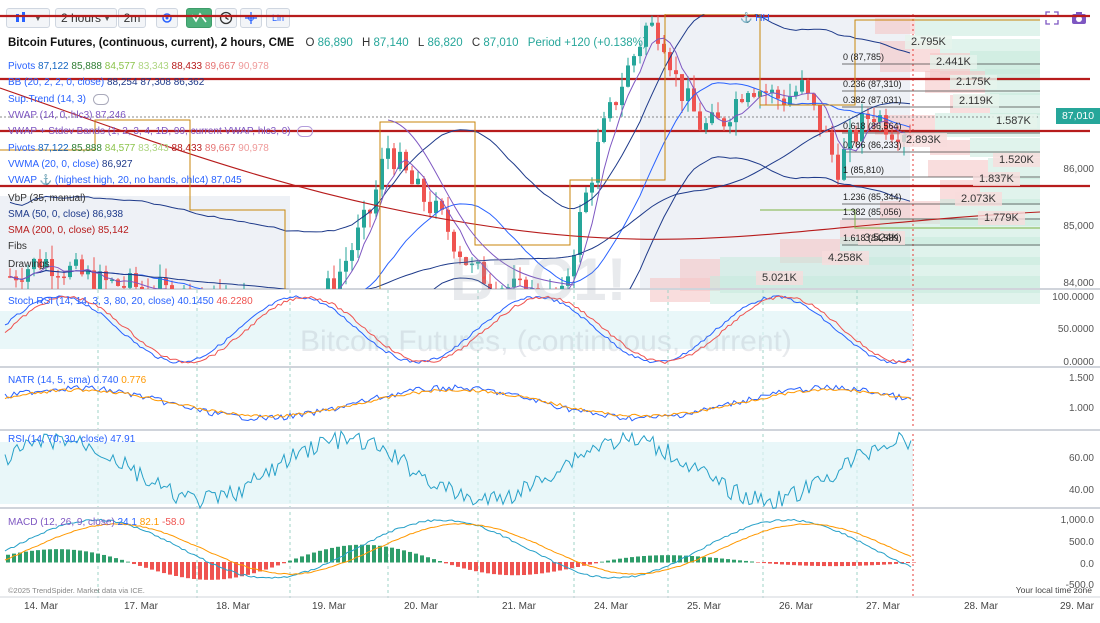 This screenshot has height=623, width=1100. What do you see at coordinates (872, 84) in the screenshot?
I see `fib-level-label: 0.236 (87,310)` at bounding box center [872, 84].